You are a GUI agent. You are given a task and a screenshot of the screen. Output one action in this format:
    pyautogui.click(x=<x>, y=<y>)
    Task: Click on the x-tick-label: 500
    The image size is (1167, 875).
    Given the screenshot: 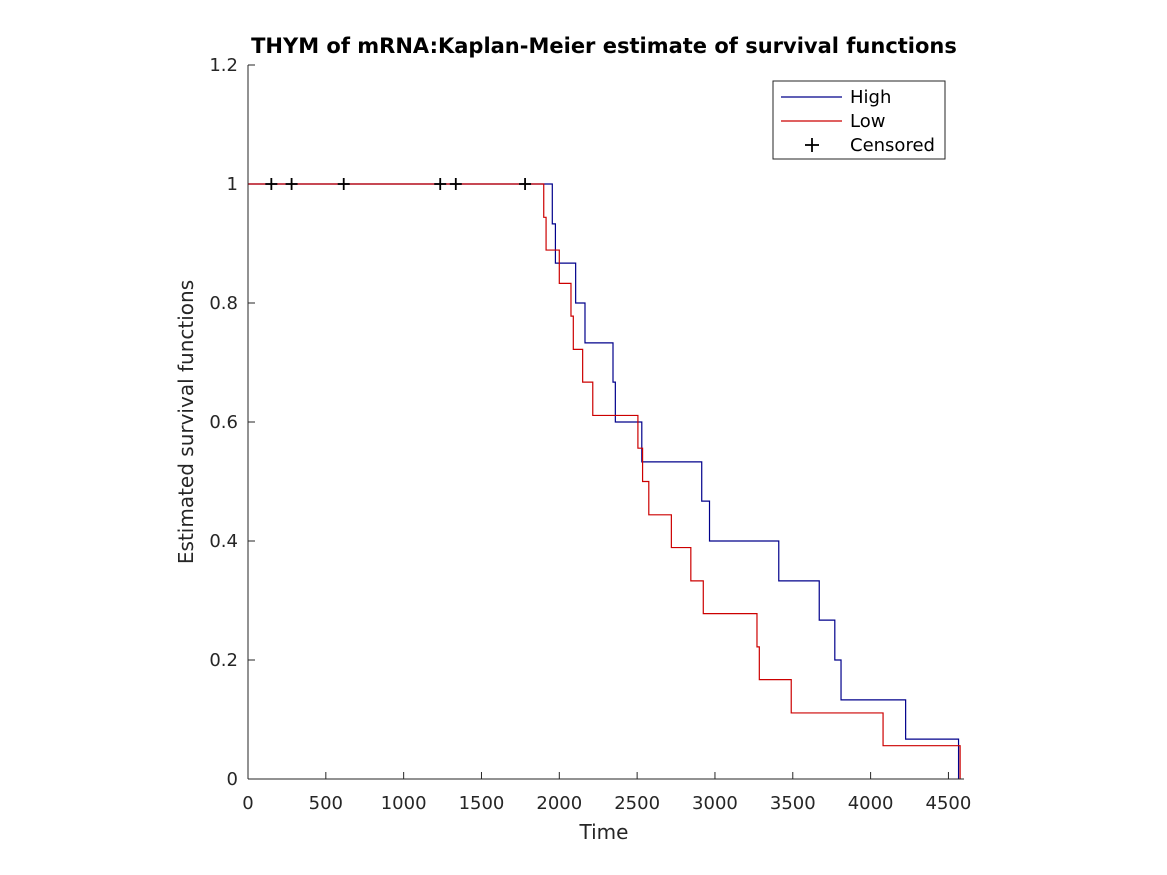 What is the action you would take?
    pyautogui.click(x=326, y=803)
    